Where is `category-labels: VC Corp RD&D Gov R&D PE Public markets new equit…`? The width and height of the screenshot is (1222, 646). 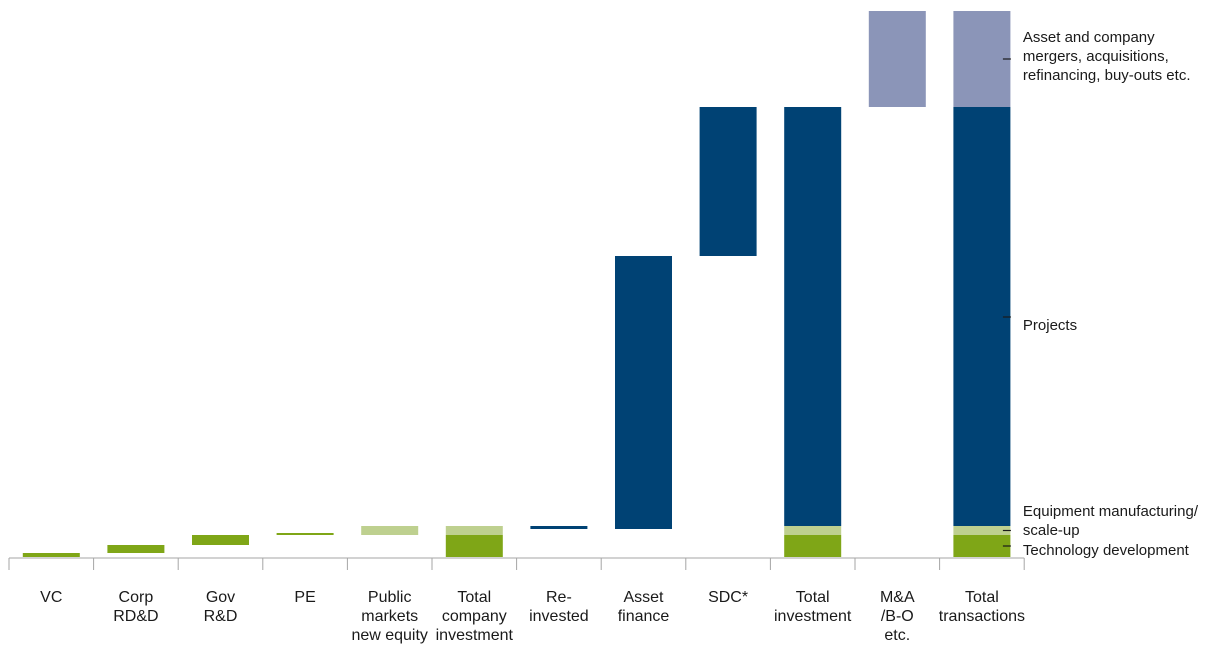 category-labels: VC Corp RD&D Gov R&D PE Public markets new equit… is located at coordinates (532, 616).